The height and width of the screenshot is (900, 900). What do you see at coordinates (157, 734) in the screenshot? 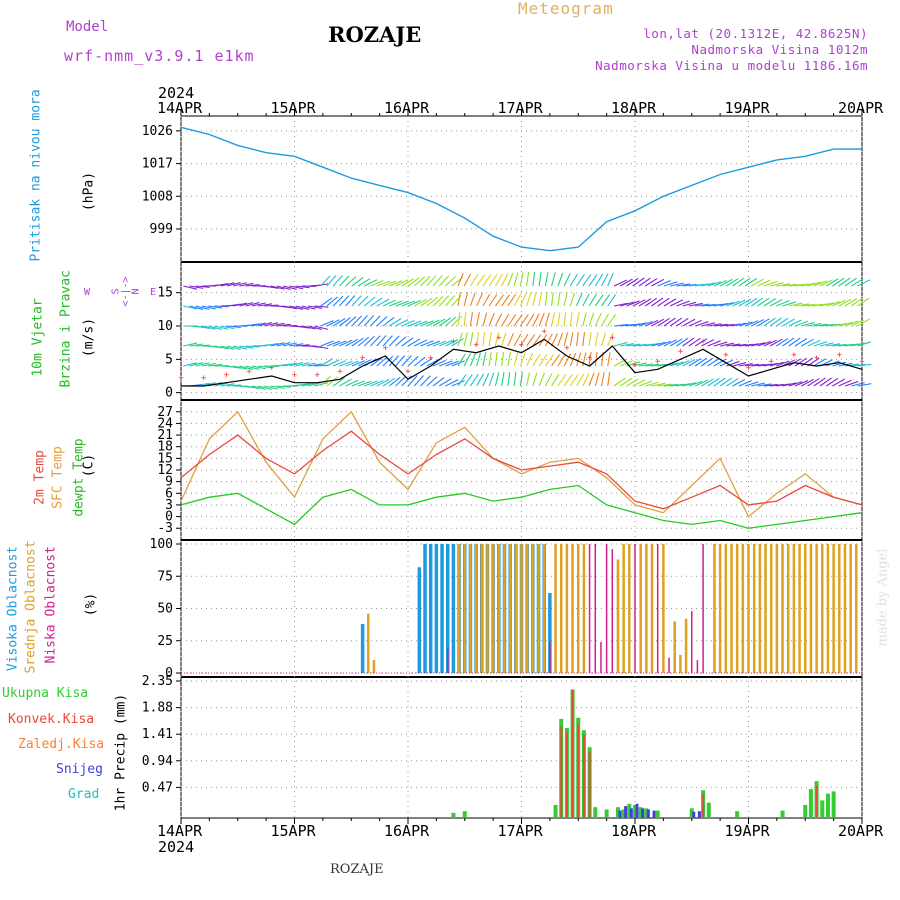
I see `y-tick-label: 1.41` at bounding box center [157, 734].